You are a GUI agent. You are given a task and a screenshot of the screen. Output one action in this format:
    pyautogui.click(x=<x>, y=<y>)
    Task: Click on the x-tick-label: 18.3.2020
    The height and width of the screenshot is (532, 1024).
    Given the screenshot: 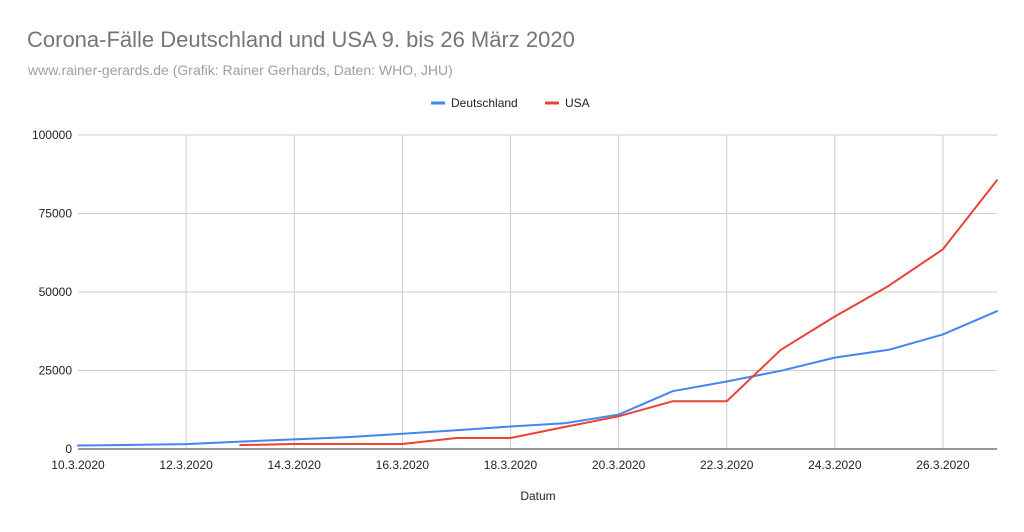 What is the action you would take?
    pyautogui.click(x=511, y=465)
    